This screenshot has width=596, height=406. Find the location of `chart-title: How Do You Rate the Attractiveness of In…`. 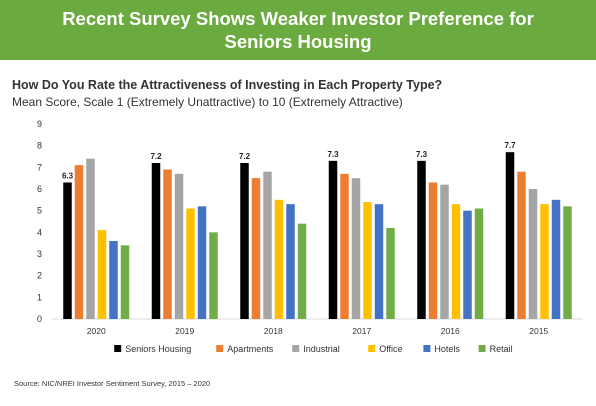

chart-title: How Do You Rate the Attractiveness of In… is located at coordinates (227, 85).